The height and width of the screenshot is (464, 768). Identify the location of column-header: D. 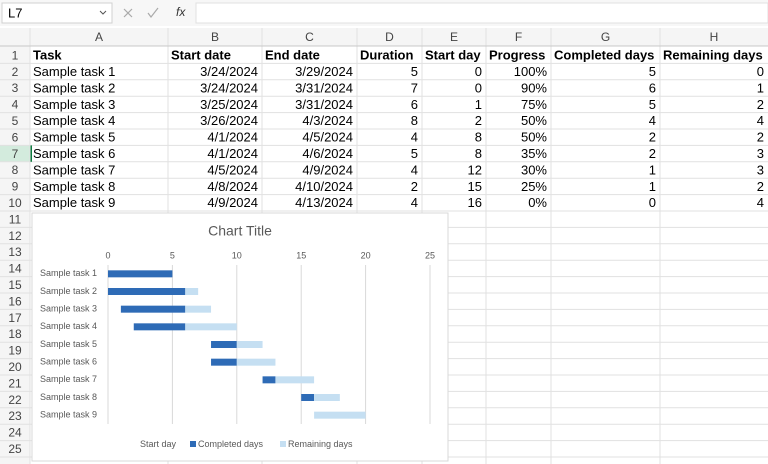
(389, 37).